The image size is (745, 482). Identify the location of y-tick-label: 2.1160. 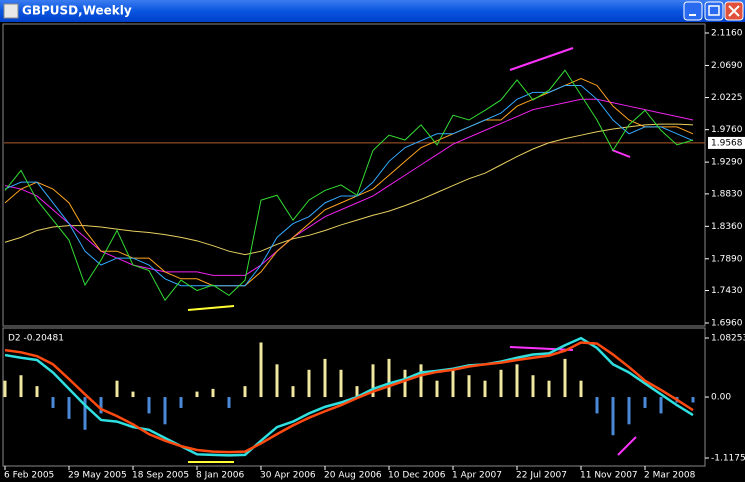
(727, 34).